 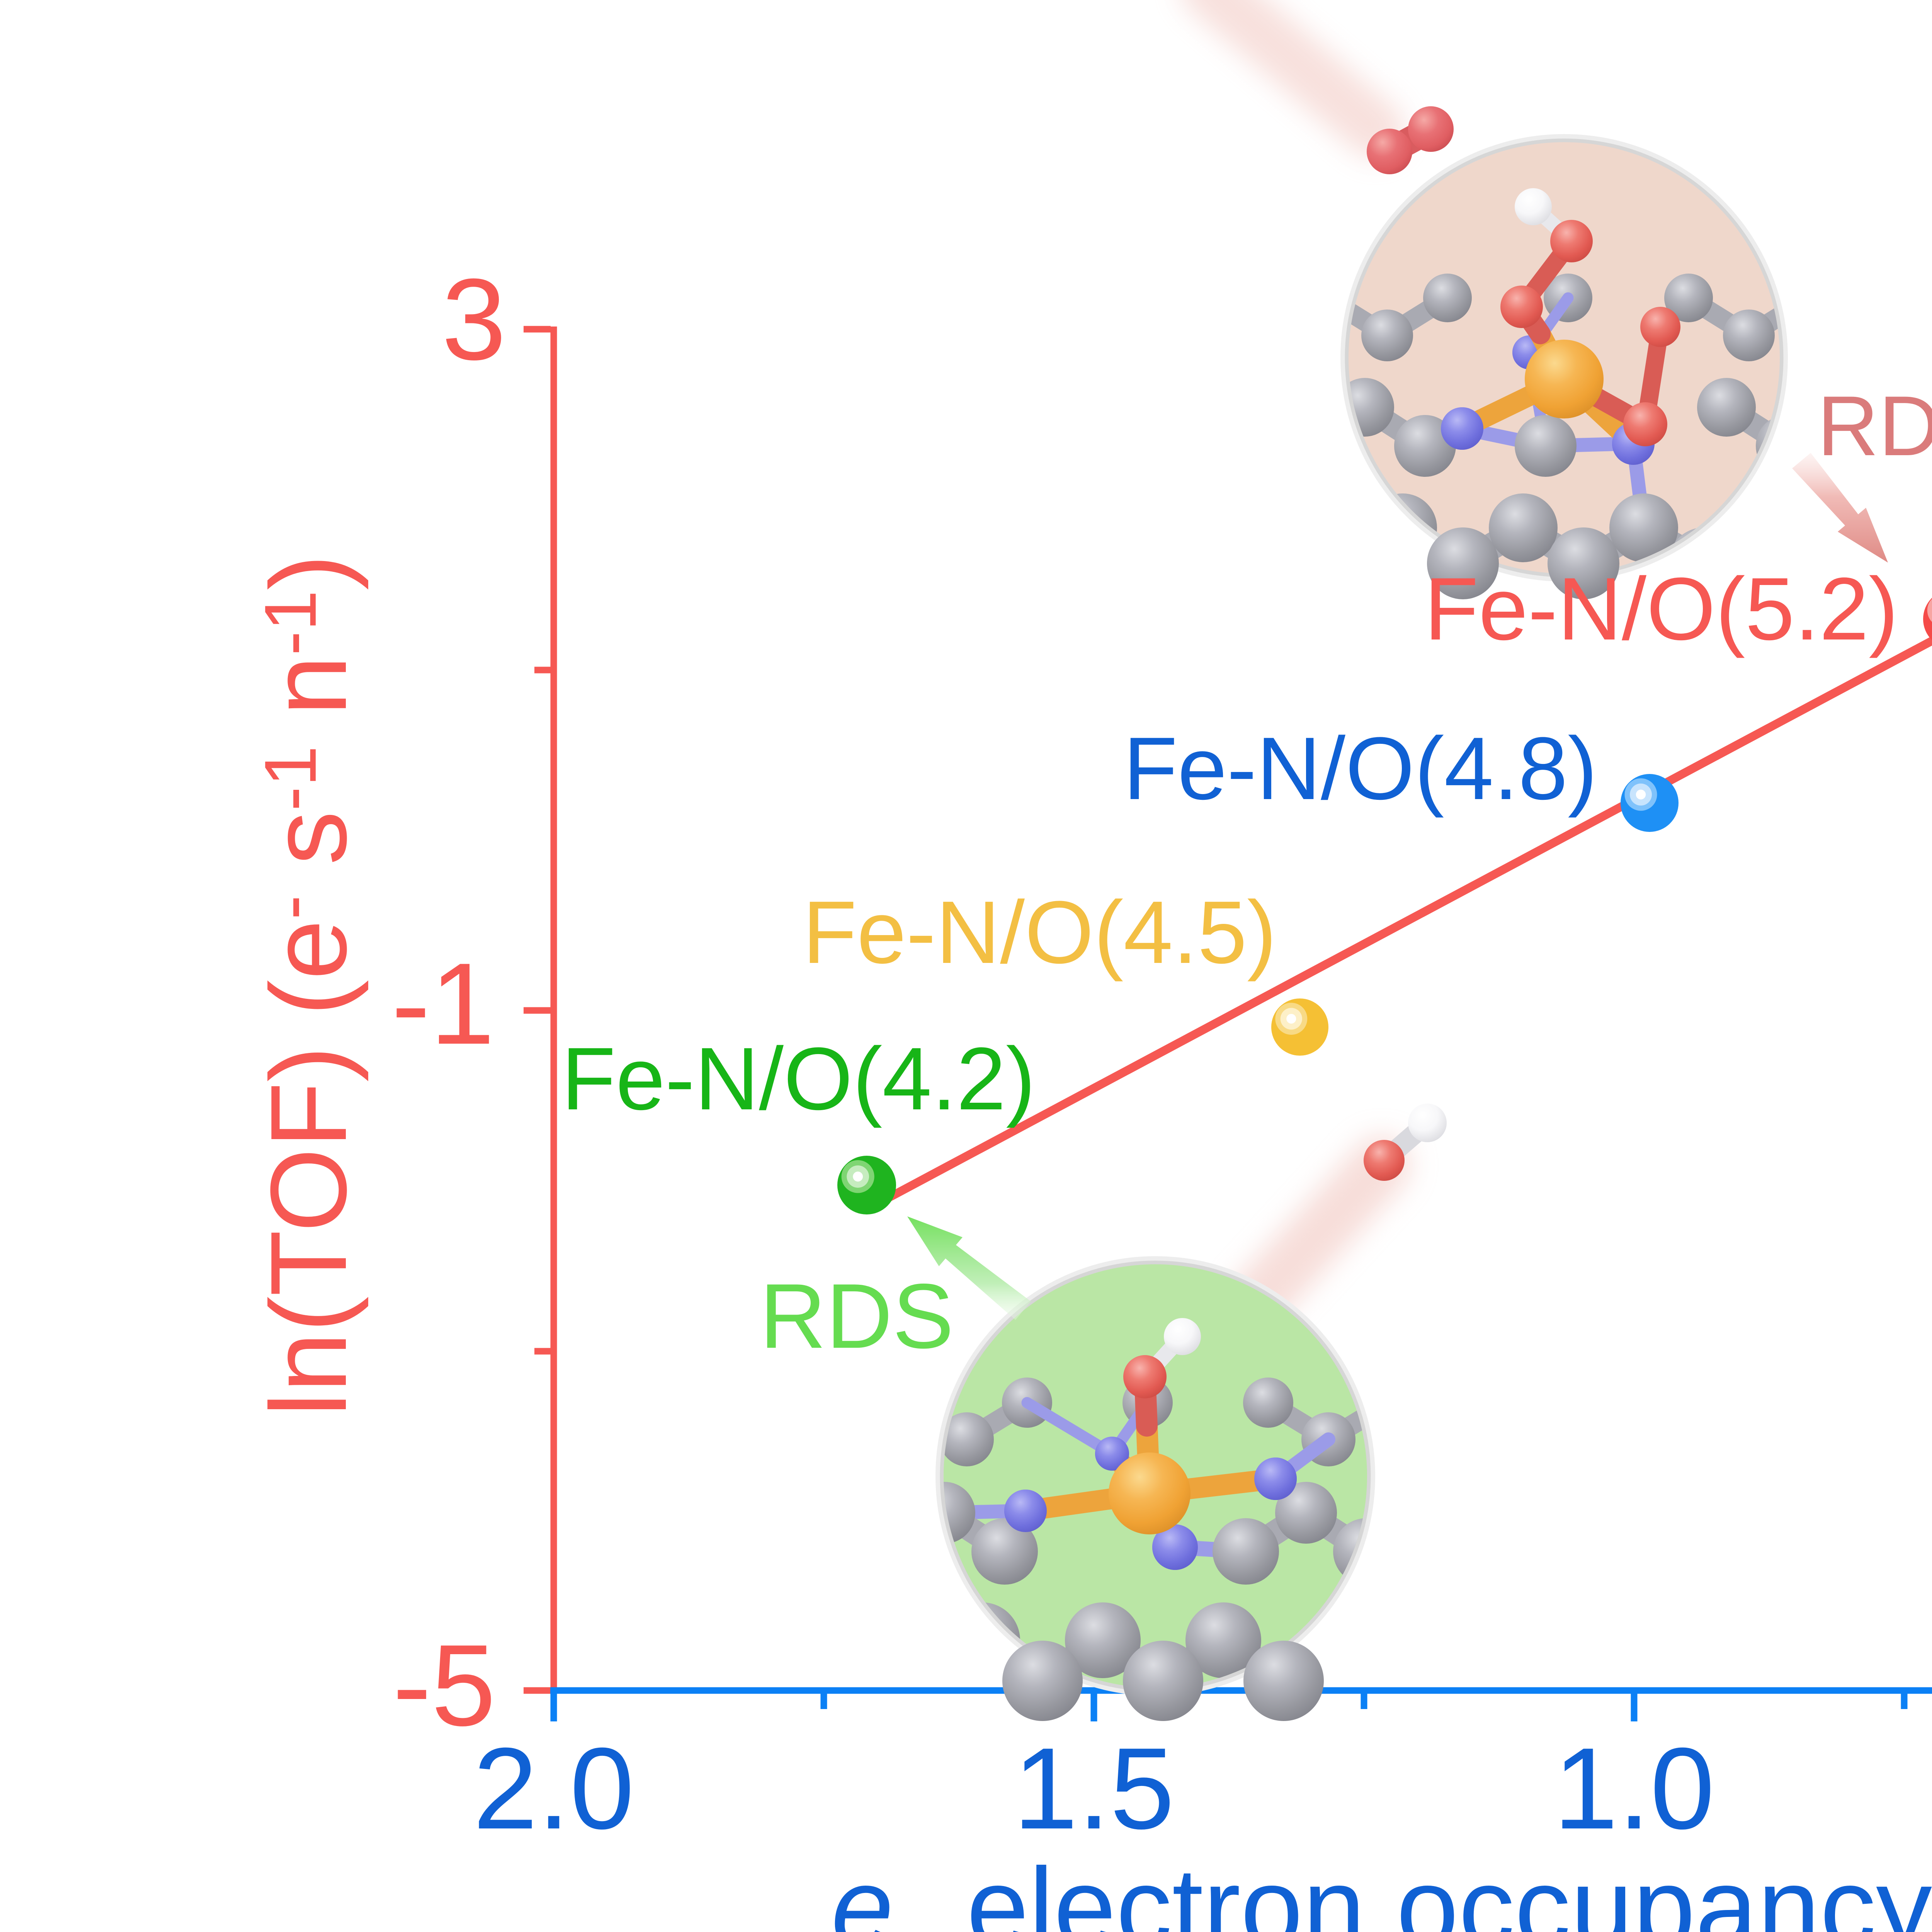 I want to click on svg-text: -1, so click(x=443, y=1004).